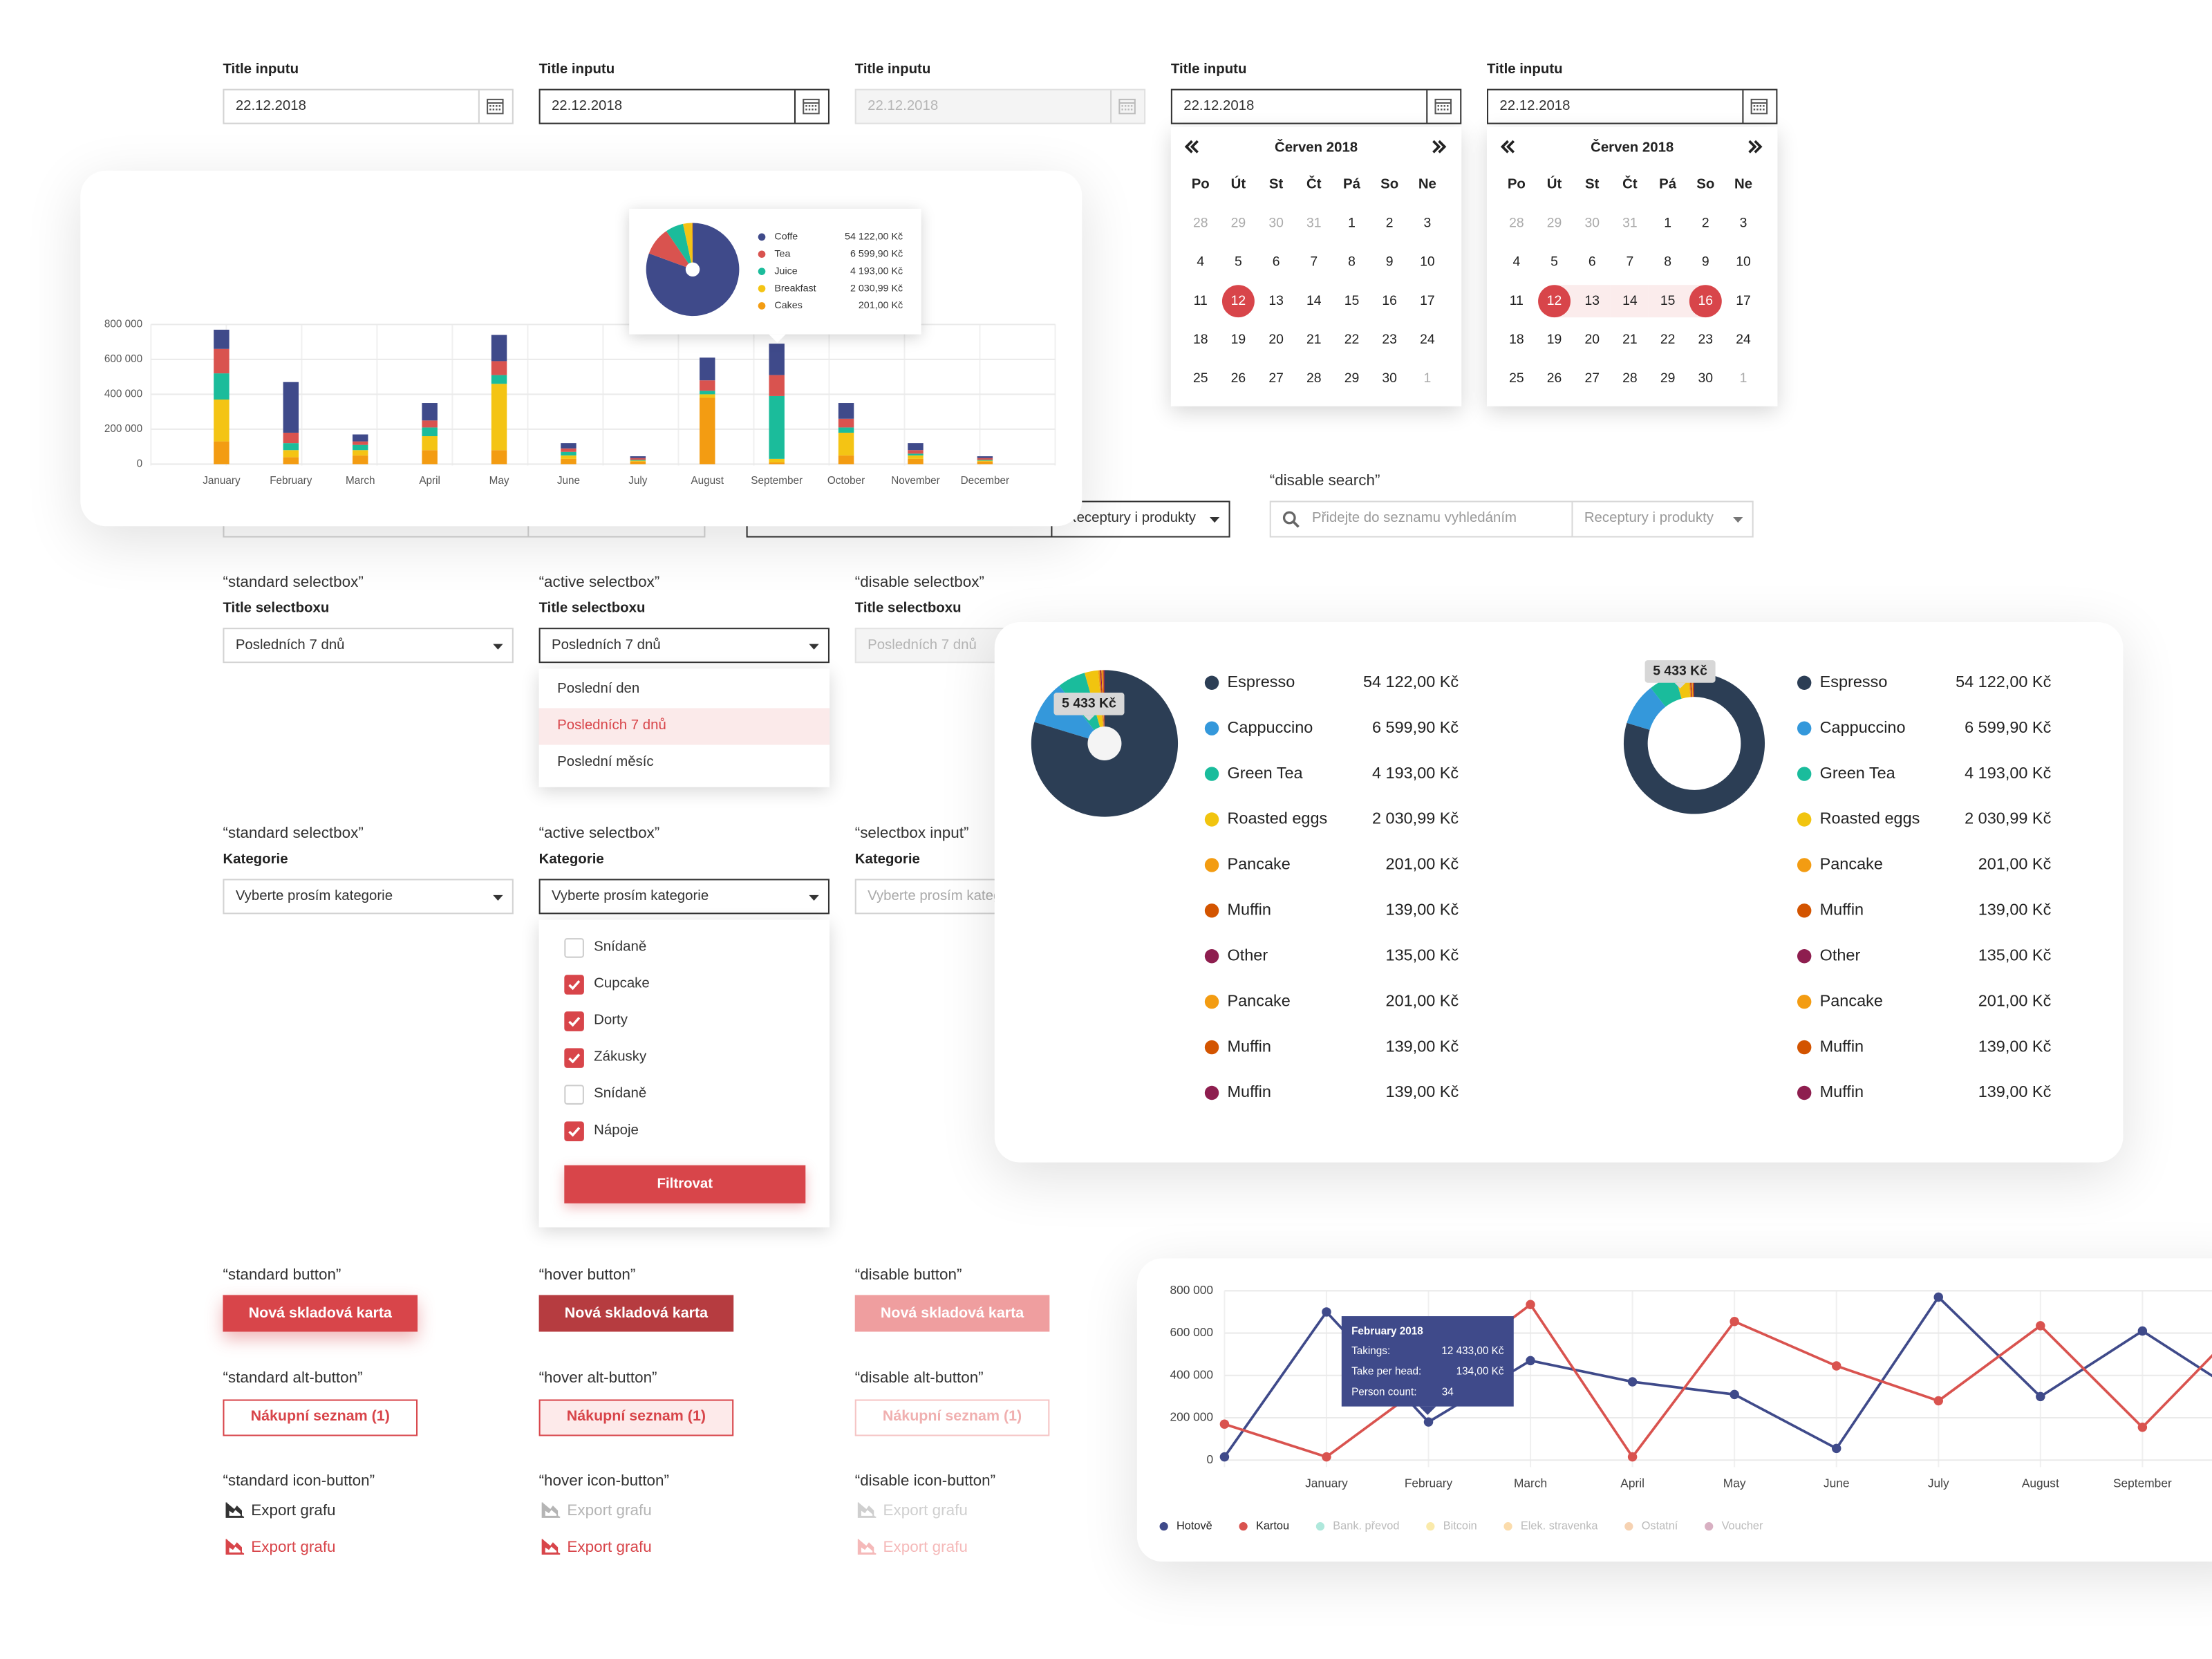 This screenshot has width=2212, height=1659. Describe the element at coordinates (1326, 1483) in the screenshot. I see `x-tick-label: January` at that location.